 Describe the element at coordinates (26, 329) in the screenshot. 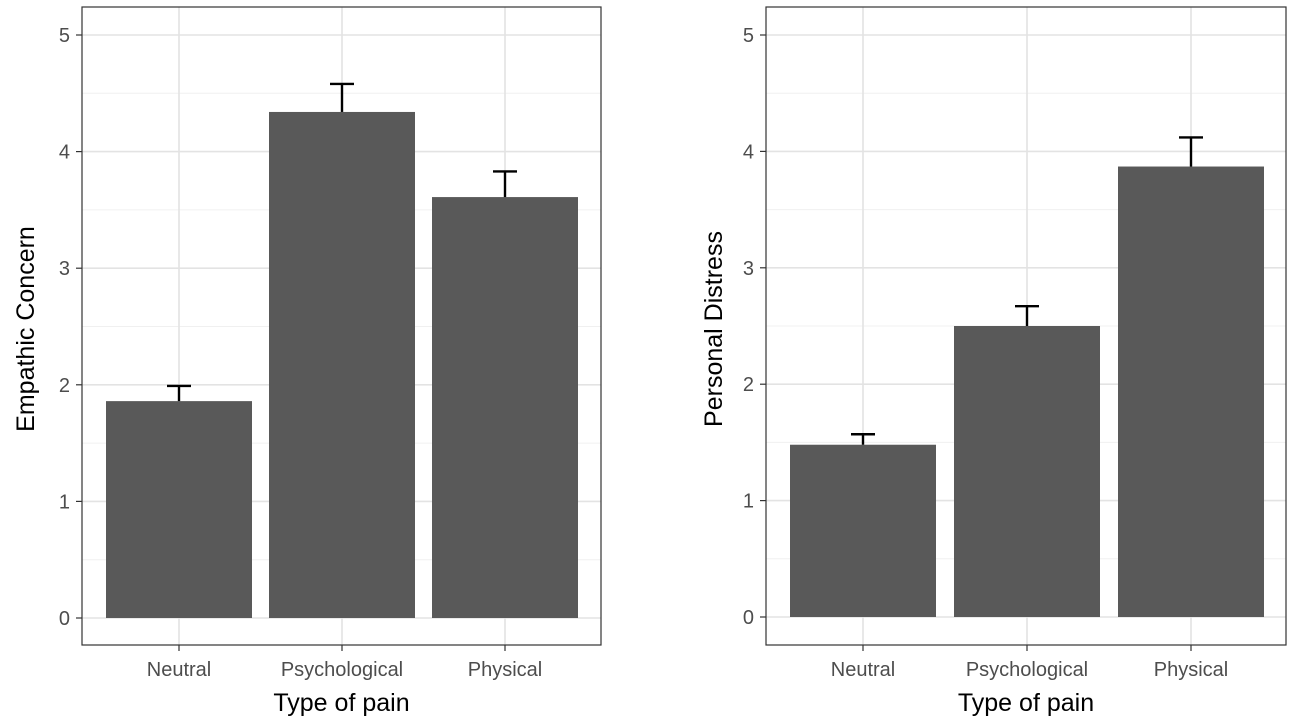

I see `y-axis-title: Empathic Concern` at that location.